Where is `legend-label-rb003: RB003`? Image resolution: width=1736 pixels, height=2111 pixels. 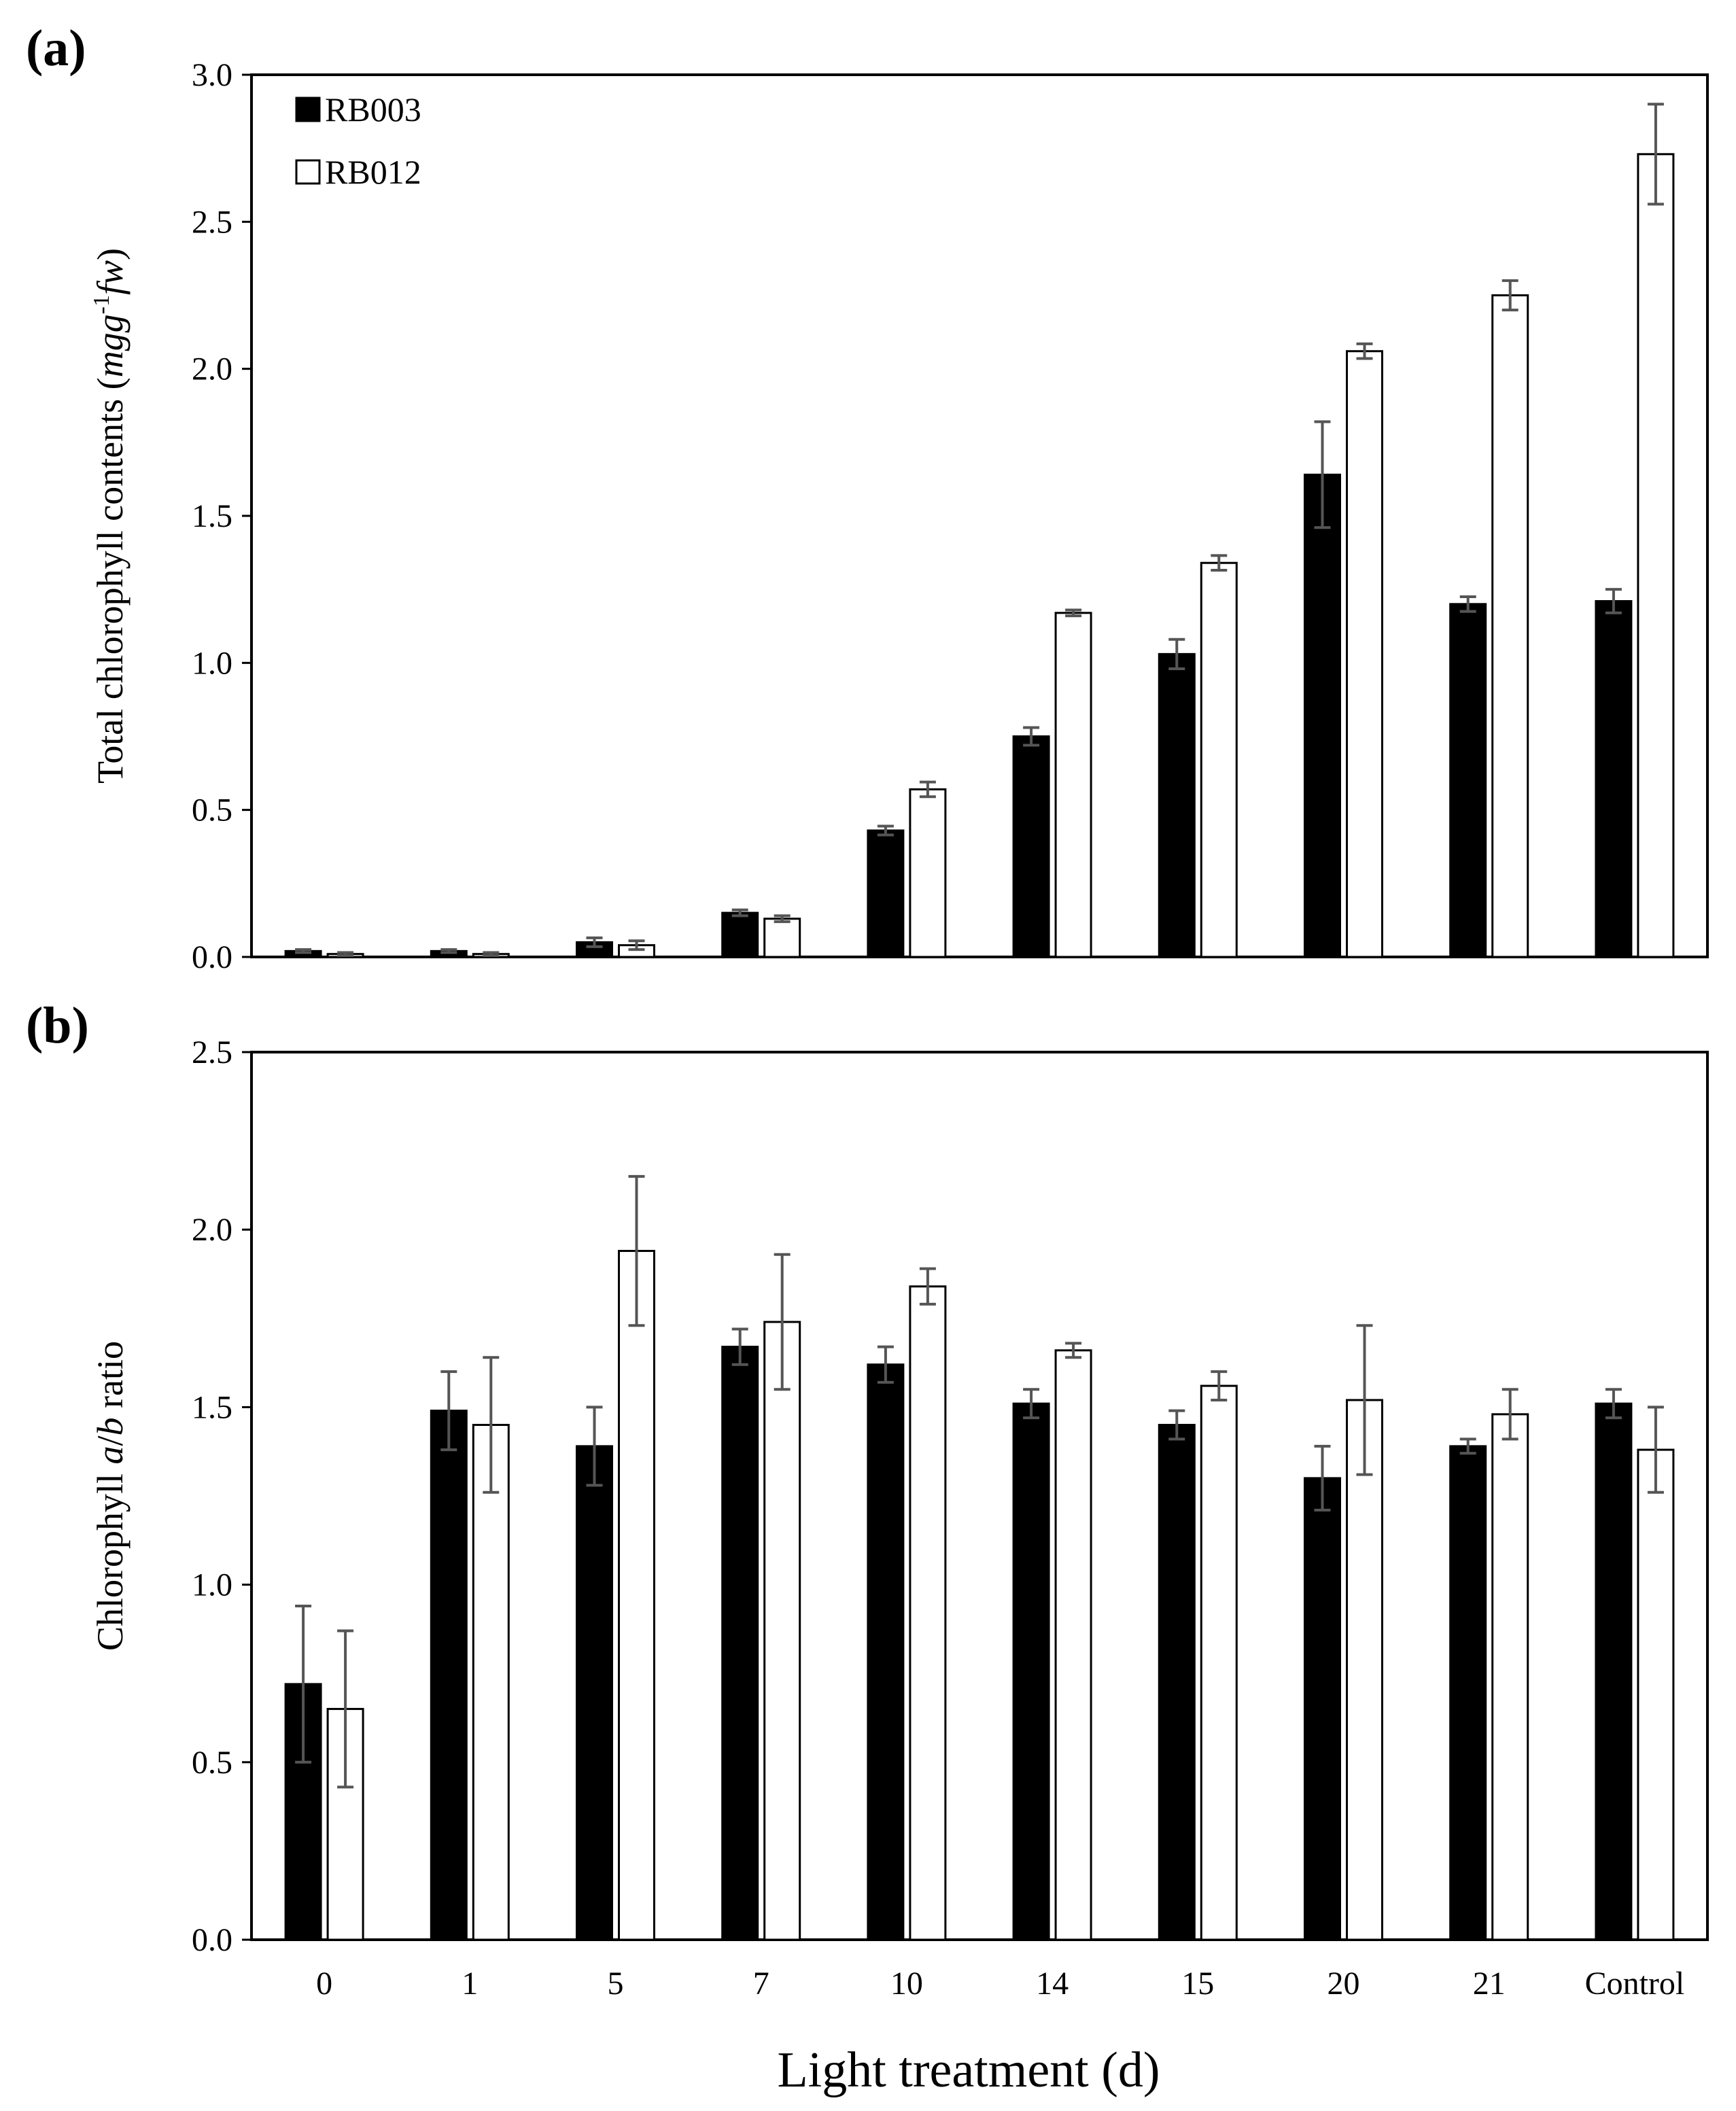
legend-label-rb003: RB003 is located at coordinates (373, 109).